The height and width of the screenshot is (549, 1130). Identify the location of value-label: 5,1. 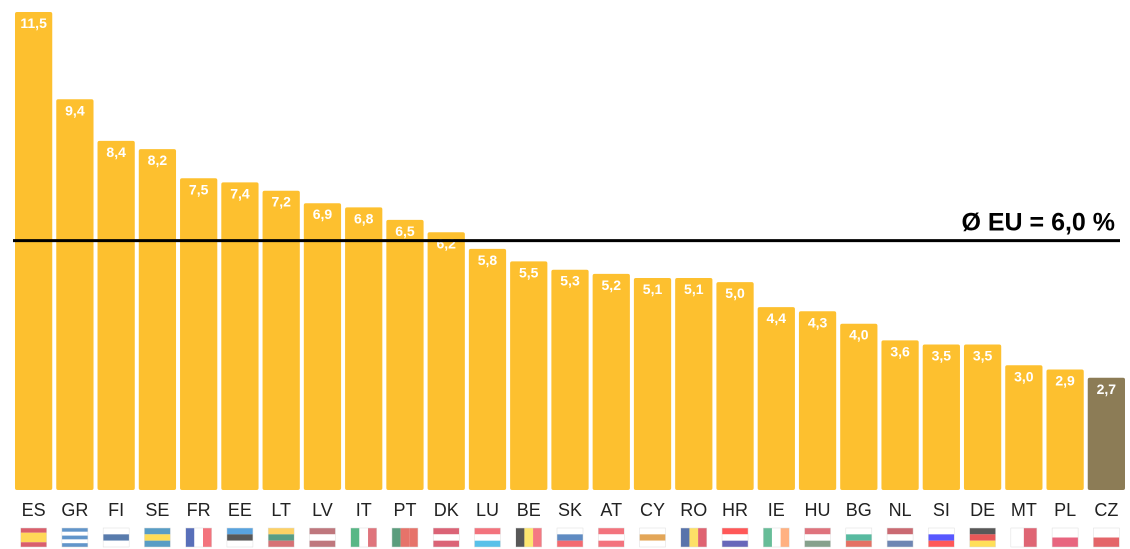
(694, 289).